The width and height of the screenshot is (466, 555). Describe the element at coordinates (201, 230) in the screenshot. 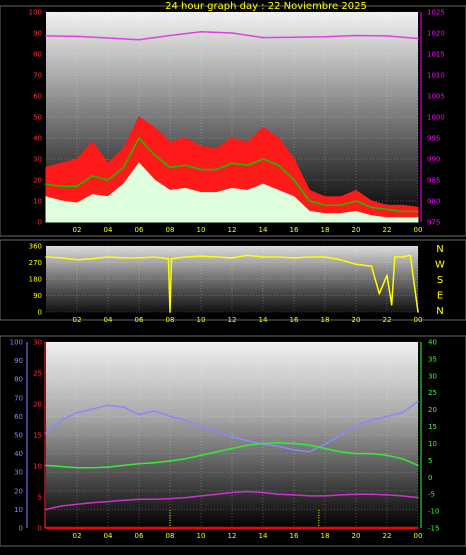

I see `wind-x-tick: 10` at that location.